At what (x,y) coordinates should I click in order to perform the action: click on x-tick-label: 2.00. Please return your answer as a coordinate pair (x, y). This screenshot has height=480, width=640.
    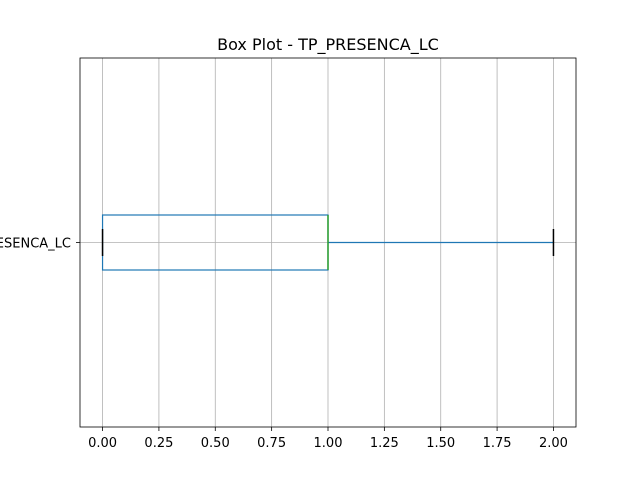
    Looking at the image, I should click on (553, 443).